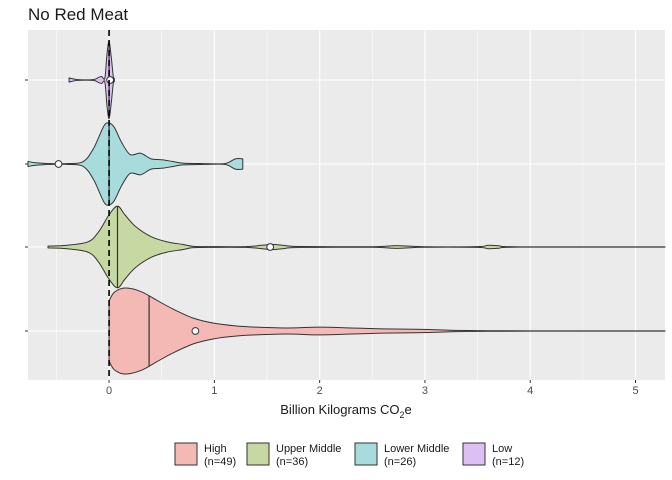 The height and width of the screenshot is (480, 672). What do you see at coordinates (109, 391) in the screenshot?
I see `x-tick-label: 0` at bounding box center [109, 391].